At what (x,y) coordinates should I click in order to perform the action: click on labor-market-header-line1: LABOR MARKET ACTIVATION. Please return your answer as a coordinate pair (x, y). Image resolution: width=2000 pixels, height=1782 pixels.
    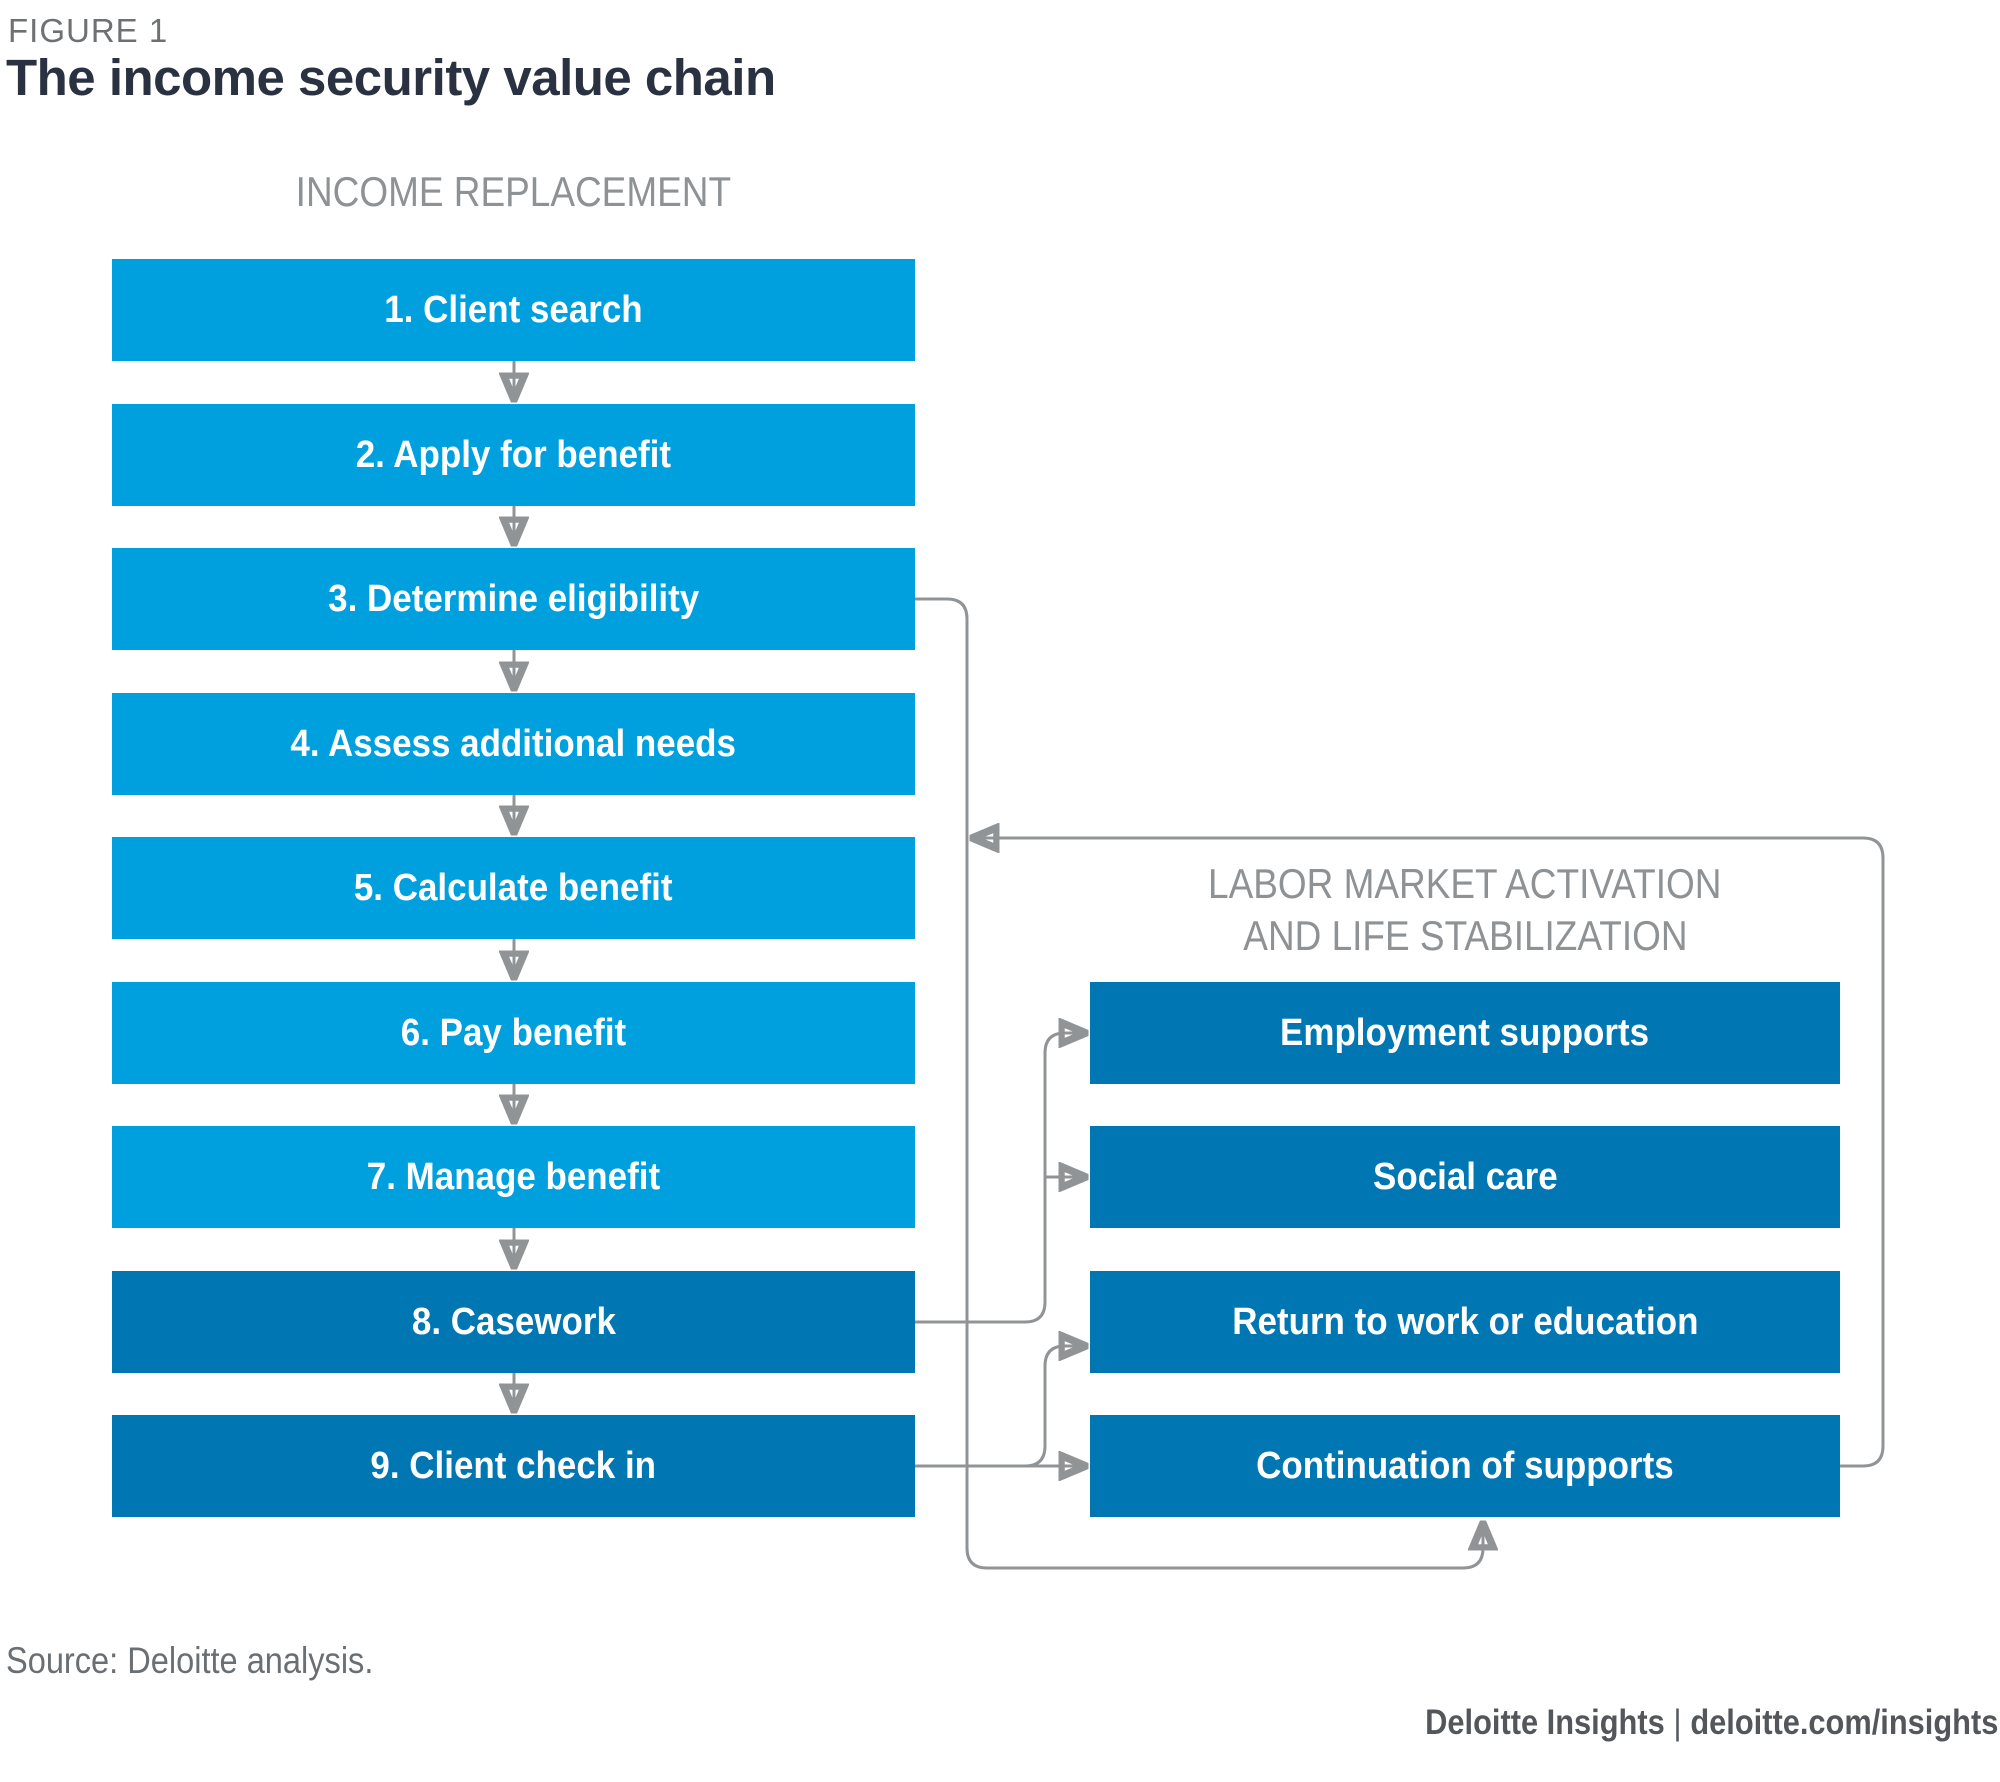
    Looking at the image, I should click on (1465, 883).